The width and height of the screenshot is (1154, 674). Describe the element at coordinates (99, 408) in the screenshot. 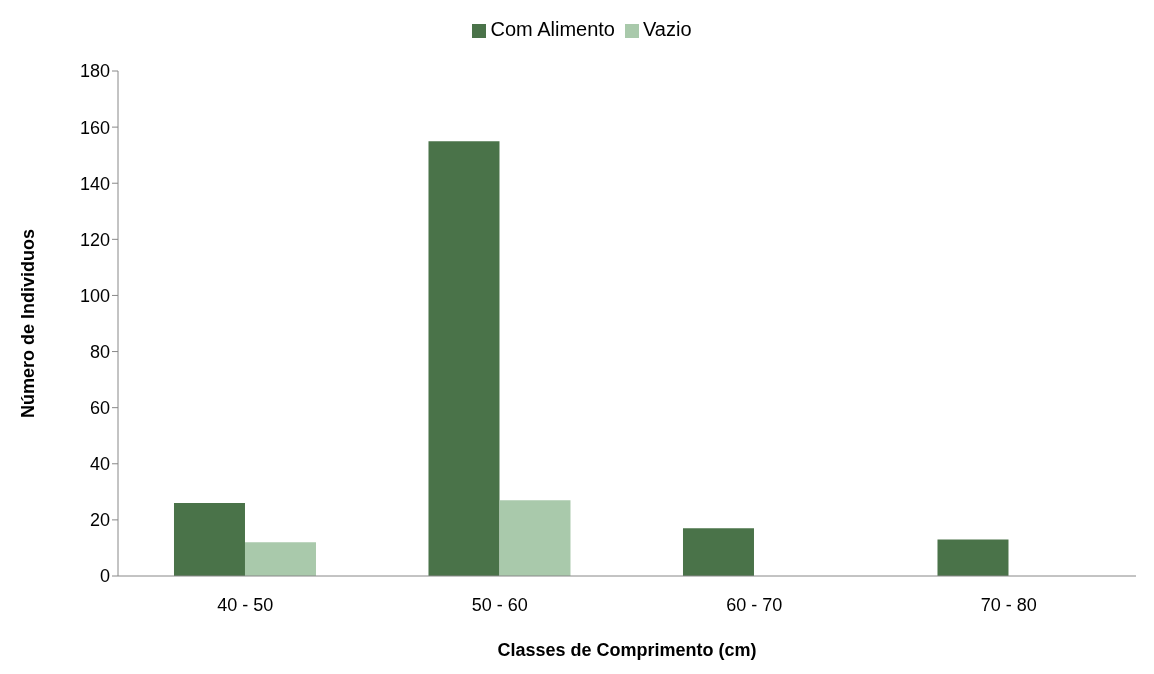

I see `y-tick-label: 60` at that location.